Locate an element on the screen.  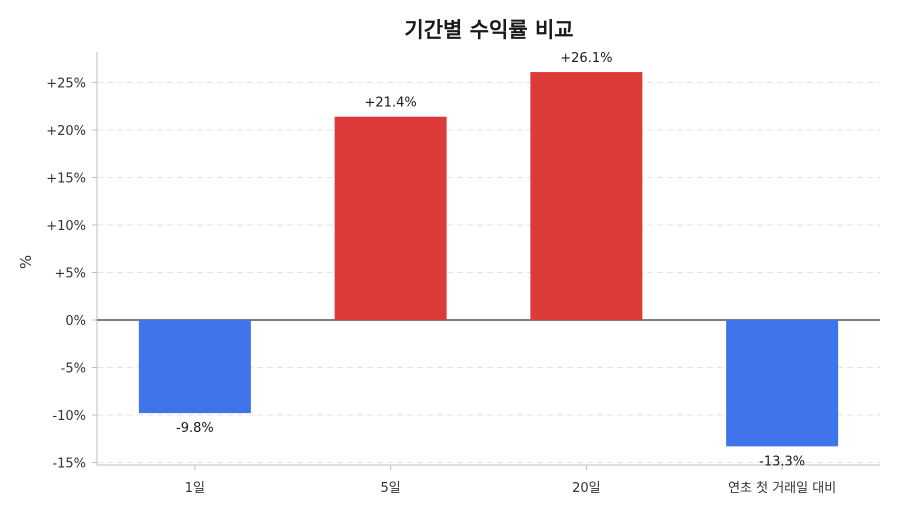
y-tick-label: +25% is located at coordinates (66, 84).